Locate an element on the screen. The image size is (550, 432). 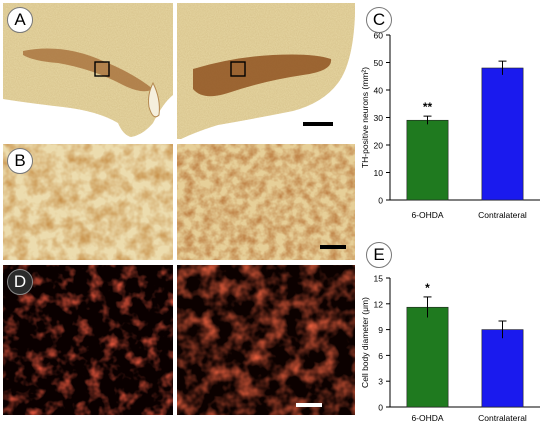
panel-a-scale-bar is located at coordinates (318, 124).